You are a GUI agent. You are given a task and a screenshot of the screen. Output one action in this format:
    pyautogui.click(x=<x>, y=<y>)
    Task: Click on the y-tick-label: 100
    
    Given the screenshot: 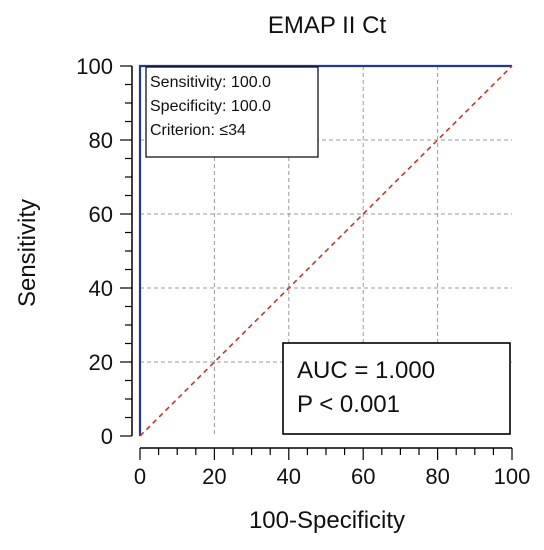 What is the action you would take?
    pyautogui.click(x=94, y=66)
    